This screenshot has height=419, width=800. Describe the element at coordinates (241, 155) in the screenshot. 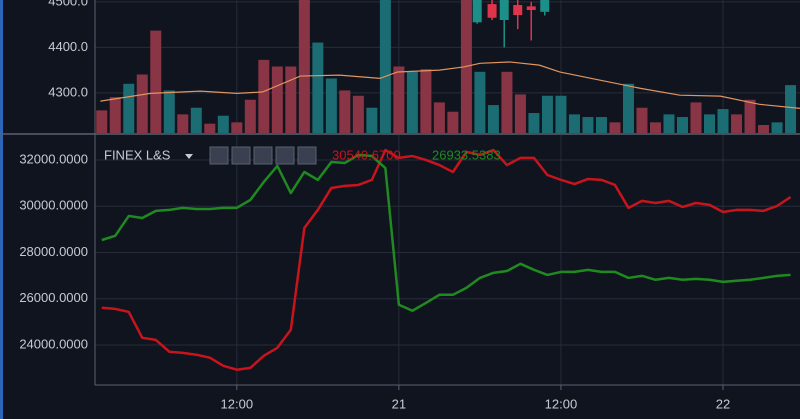

I see `settings-button` at that location.